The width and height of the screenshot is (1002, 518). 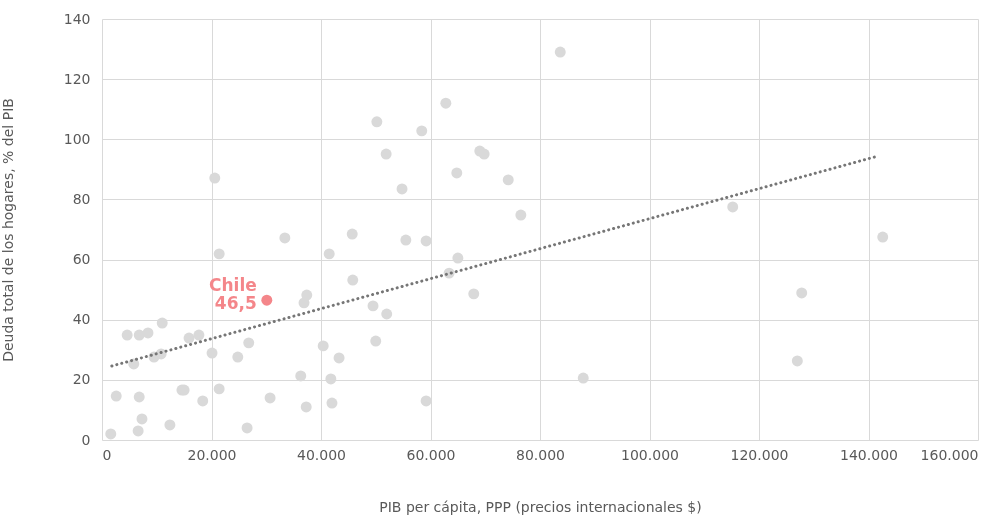 What do you see at coordinates (233, 285) in the screenshot?
I see `series-label: Chile` at bounding box center [233, 285].